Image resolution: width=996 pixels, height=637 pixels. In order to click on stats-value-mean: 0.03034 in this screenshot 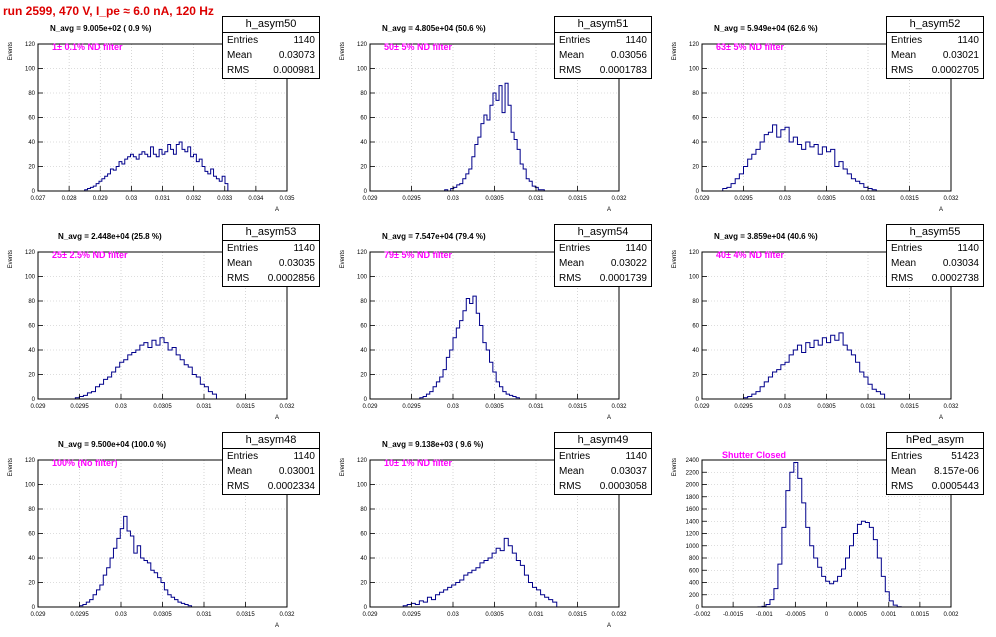, I will do `click(960, 263)`.